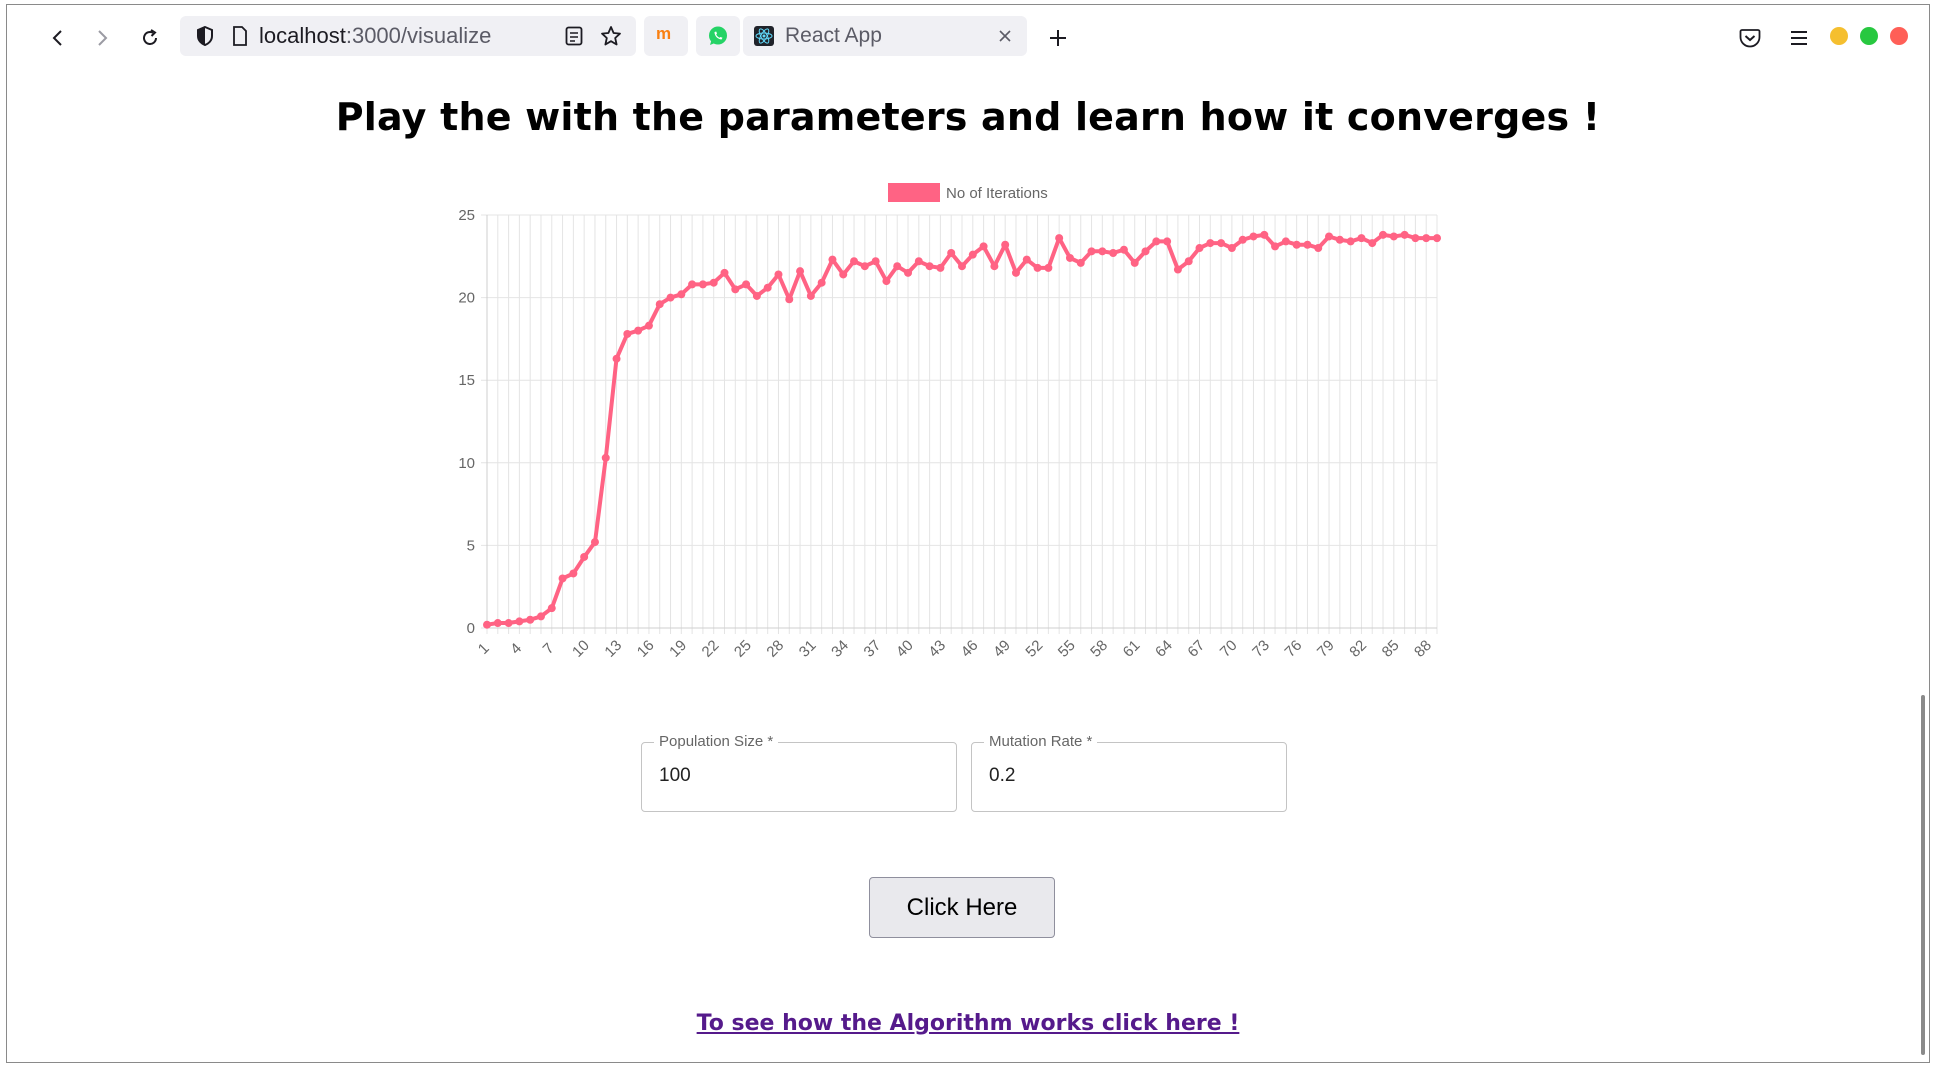 The height and width of the screenshot is (1069, 1936). I want to click on population-size-input, so click(799, 776).